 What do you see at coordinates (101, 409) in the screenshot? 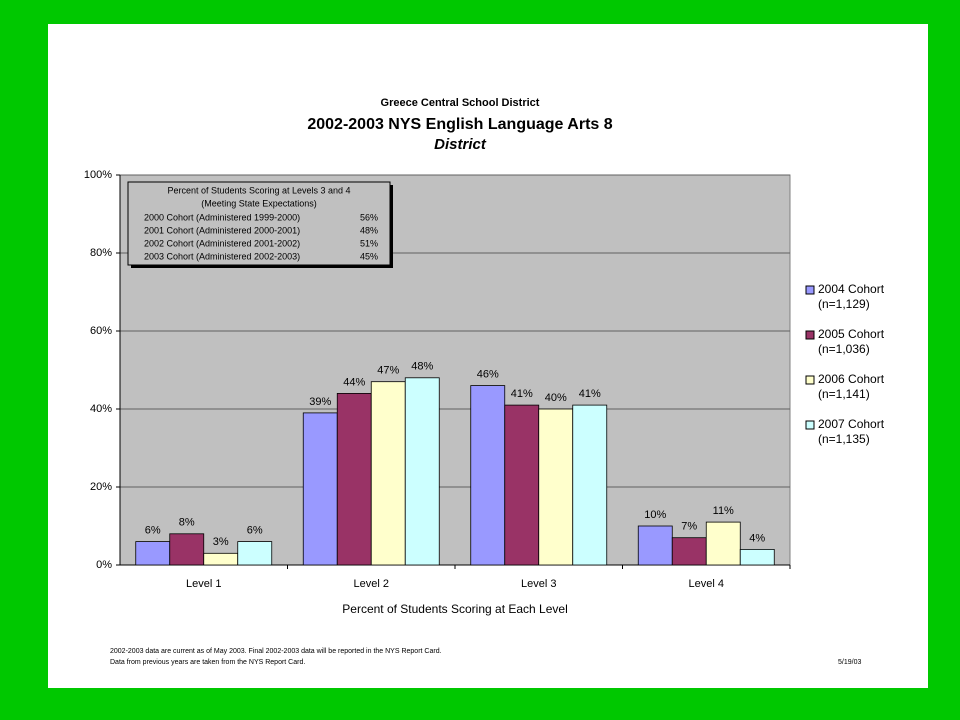
I see `y-tick-label: 40%` at bounding box center [101, 409].